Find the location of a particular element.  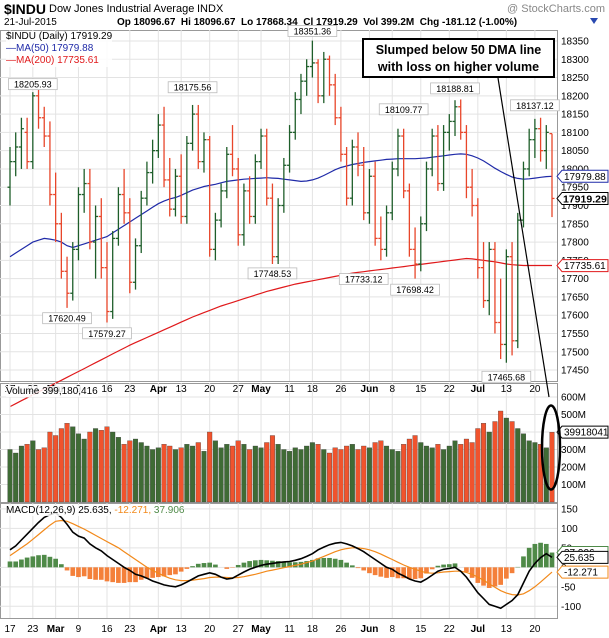

price-callout-label: 18351.36 is located at coordinates (313, 31).